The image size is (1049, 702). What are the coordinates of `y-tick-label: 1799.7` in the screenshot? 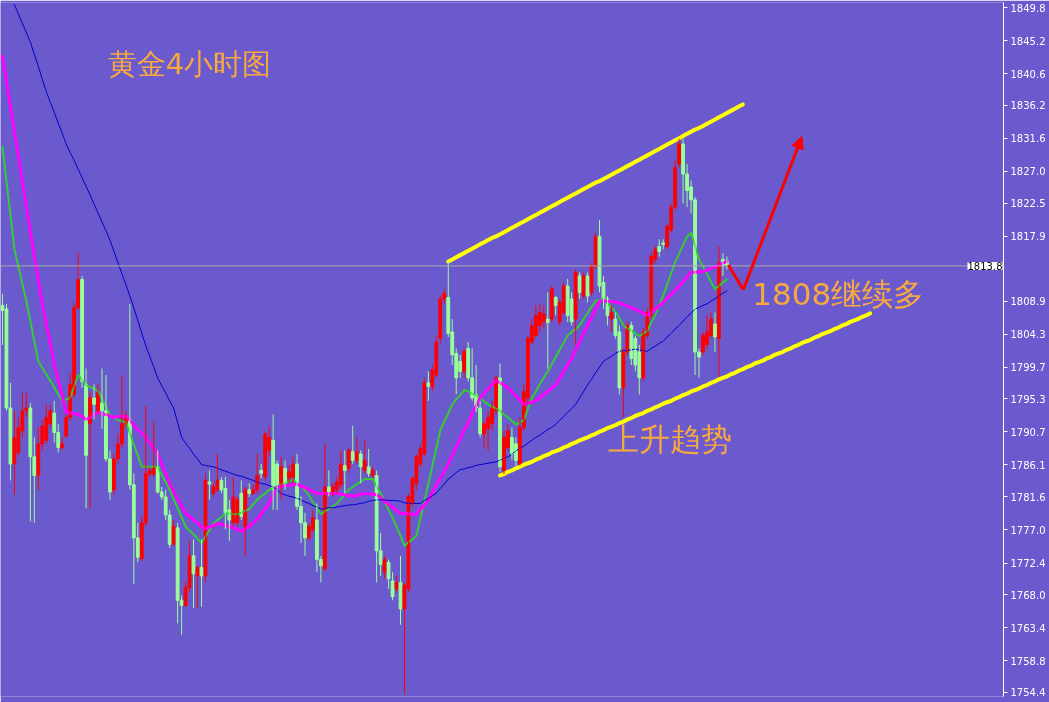 It's located at (1028, 368).